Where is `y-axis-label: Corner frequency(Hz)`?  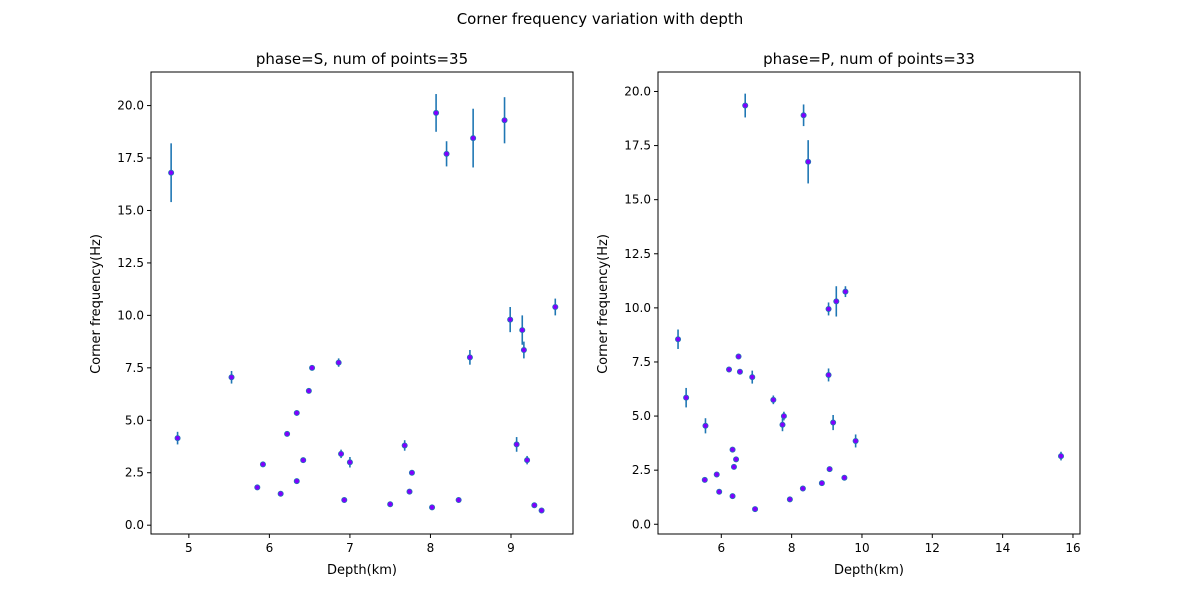
y-axis-label: Corner frequency(Hz) is located at coordinates (96, 304).